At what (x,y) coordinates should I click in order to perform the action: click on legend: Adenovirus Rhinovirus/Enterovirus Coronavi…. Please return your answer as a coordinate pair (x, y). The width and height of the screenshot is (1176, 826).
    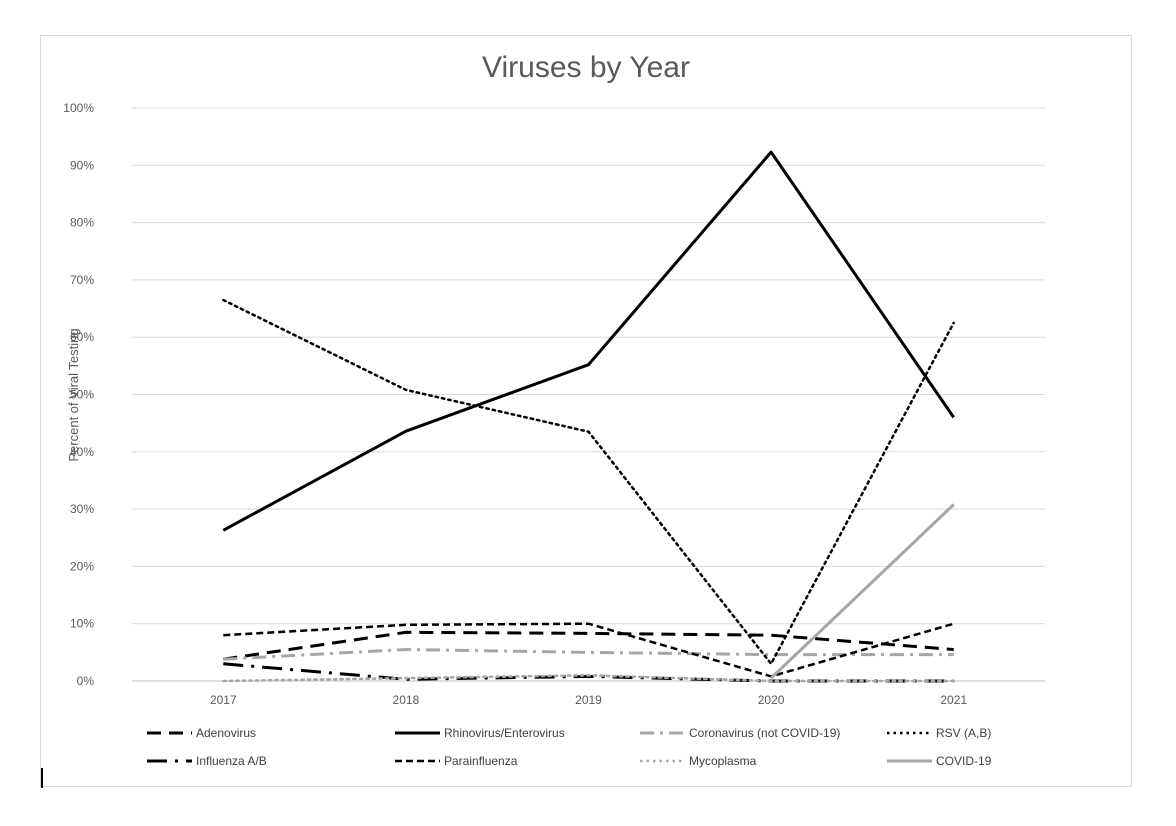
    Looking at the image, I should click on (569, 747).